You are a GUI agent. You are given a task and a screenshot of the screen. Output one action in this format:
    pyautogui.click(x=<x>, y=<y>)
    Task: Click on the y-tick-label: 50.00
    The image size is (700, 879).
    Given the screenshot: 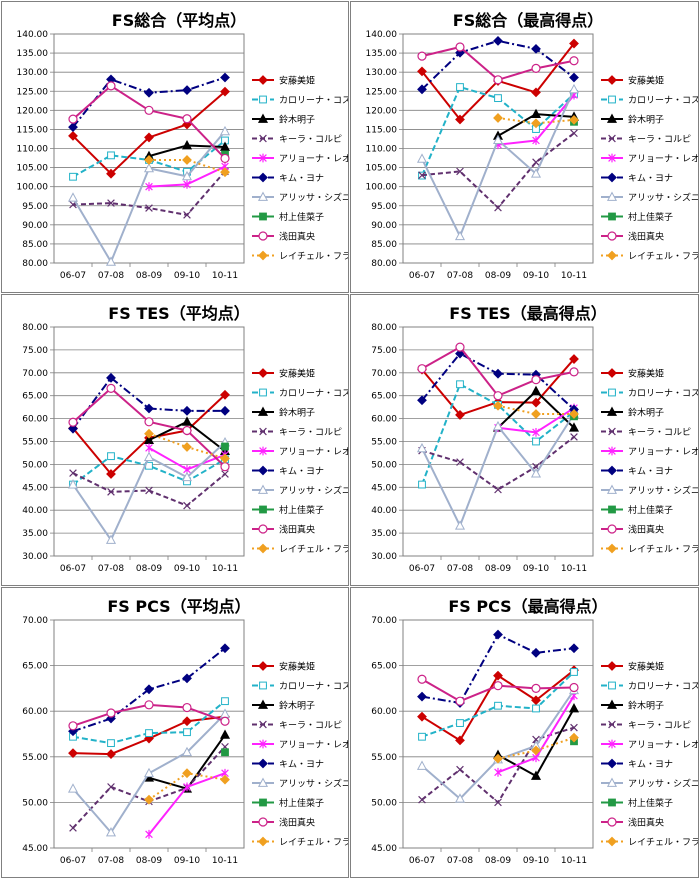 What is the action you would take?
    pyautogui.click(x=35, y=465)
    